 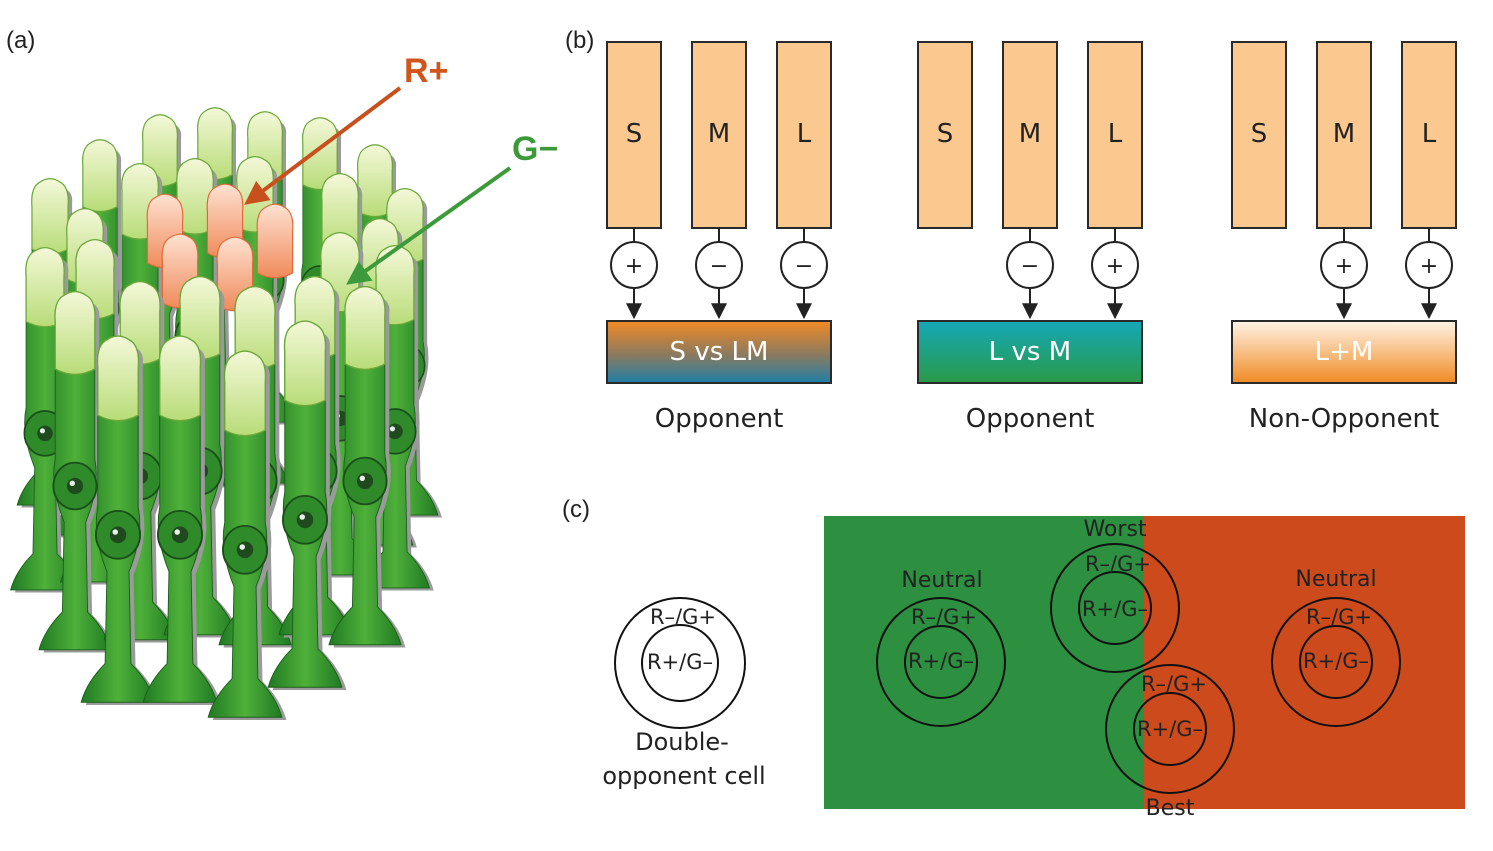 I want to click on cell-caption-line2: opponent cell, so click(x=683, y=776).